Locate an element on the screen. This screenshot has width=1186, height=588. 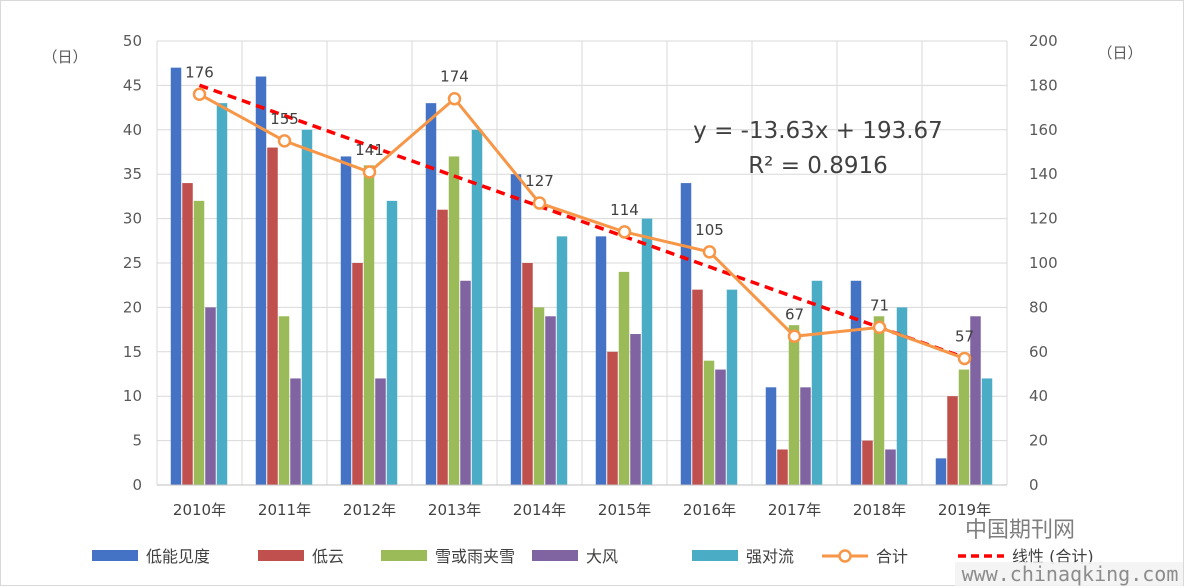
right-tick-label: 60 is located at coordinates (1038, 352).